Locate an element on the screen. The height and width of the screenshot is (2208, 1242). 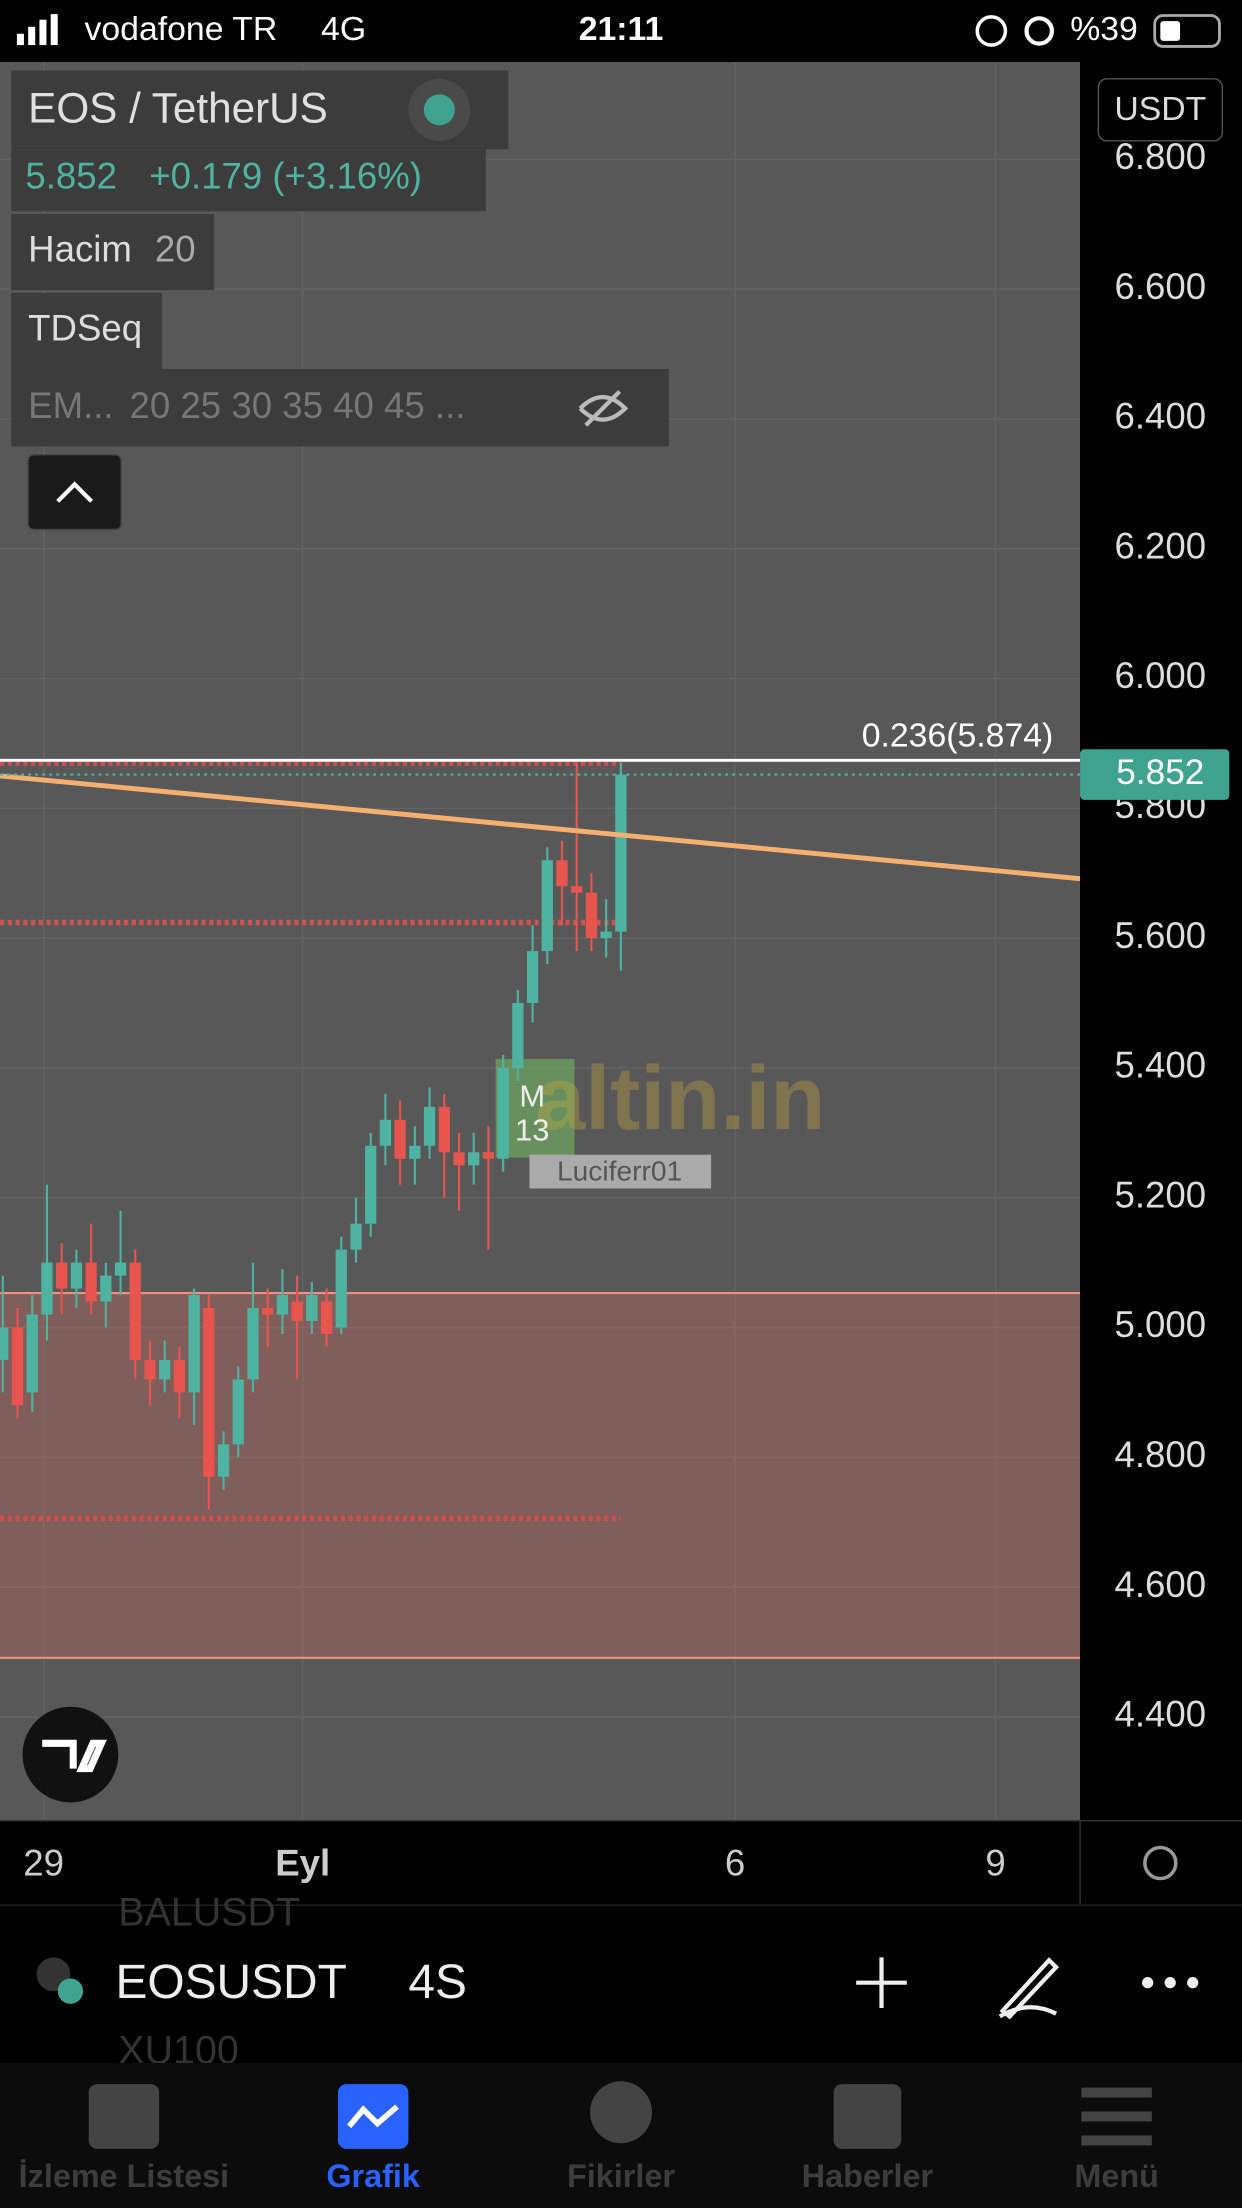
last-price-tag is located at coordinates (1155, 774).